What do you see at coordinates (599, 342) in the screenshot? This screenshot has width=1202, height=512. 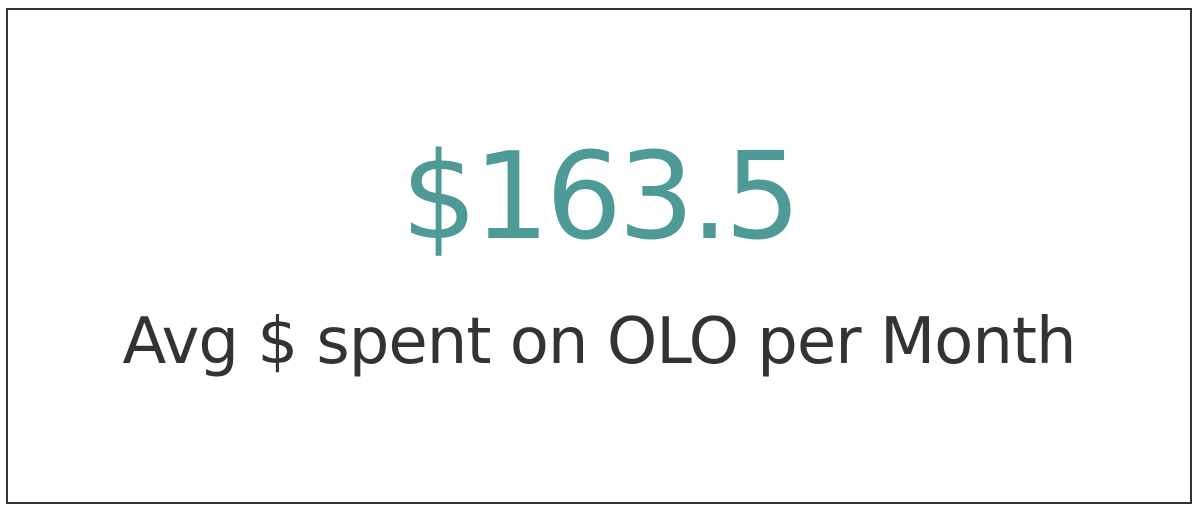 I see `kpi-label: Avg $ spent on OLO per Month` at bounding box center [599, 342].